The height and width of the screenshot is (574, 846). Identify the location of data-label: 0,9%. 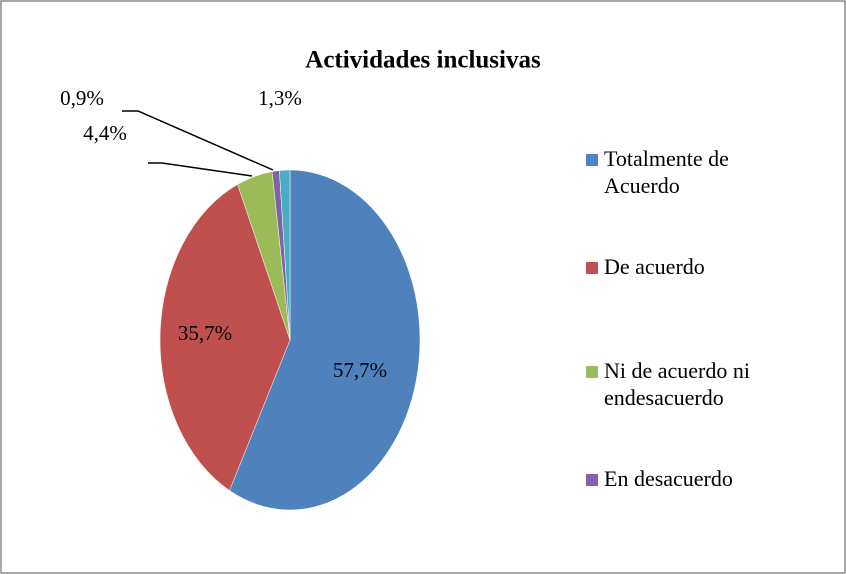
(82, 98).